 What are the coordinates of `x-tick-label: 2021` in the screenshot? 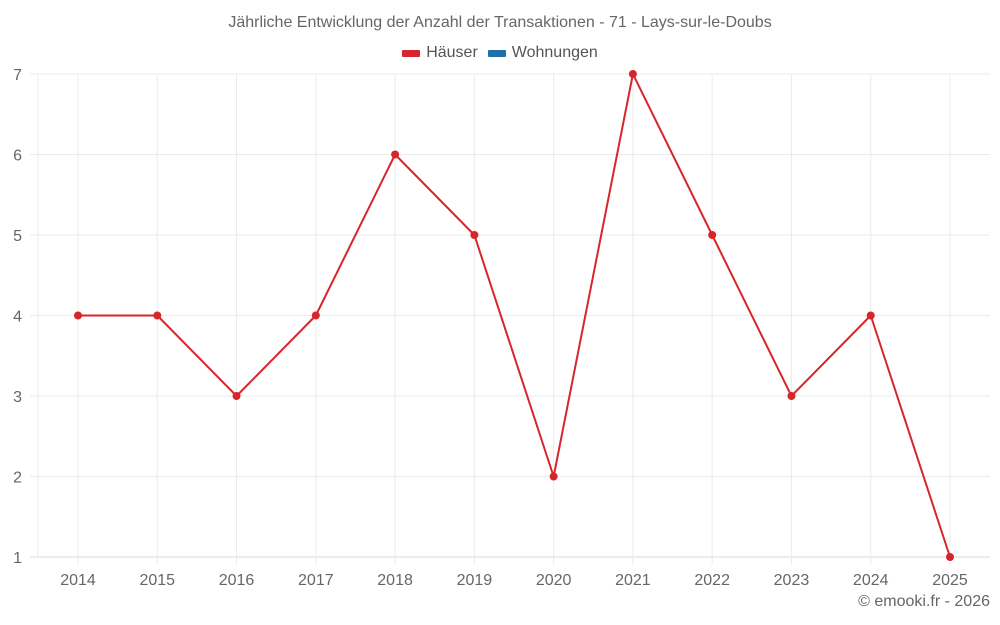 It's located at (633, 580).